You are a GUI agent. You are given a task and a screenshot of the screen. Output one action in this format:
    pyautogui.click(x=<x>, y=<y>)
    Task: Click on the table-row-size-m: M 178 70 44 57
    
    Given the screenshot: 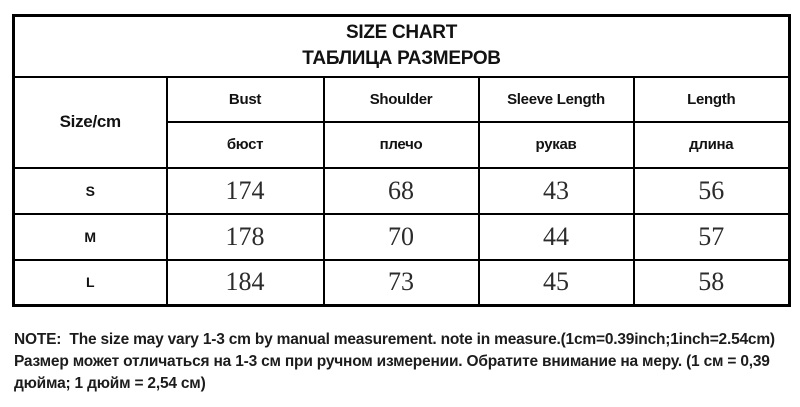 What is the action you would take?
    pyautogui.click(x=401, y=236)
    